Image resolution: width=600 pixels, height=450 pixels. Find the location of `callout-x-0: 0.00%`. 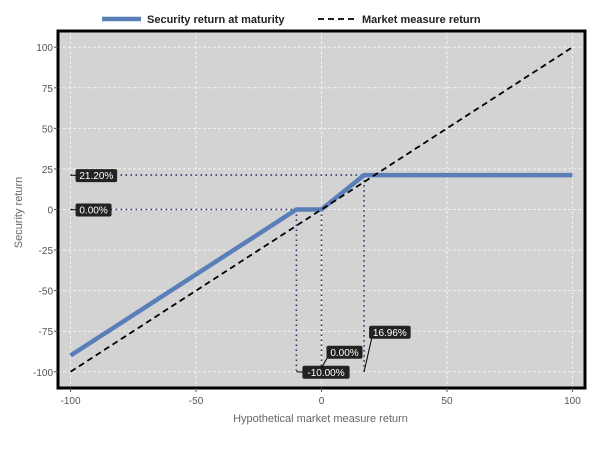

callout-x-0: 0.00% is located at coordinates (344, 353).